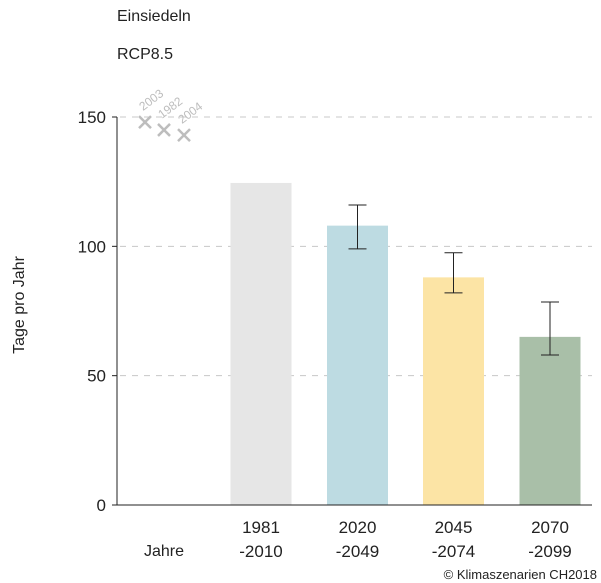  What do you see at coordinates (101, 505) in the screenshot?
I see `y-tick-label-0: 0` at bounding box center [101, 505].